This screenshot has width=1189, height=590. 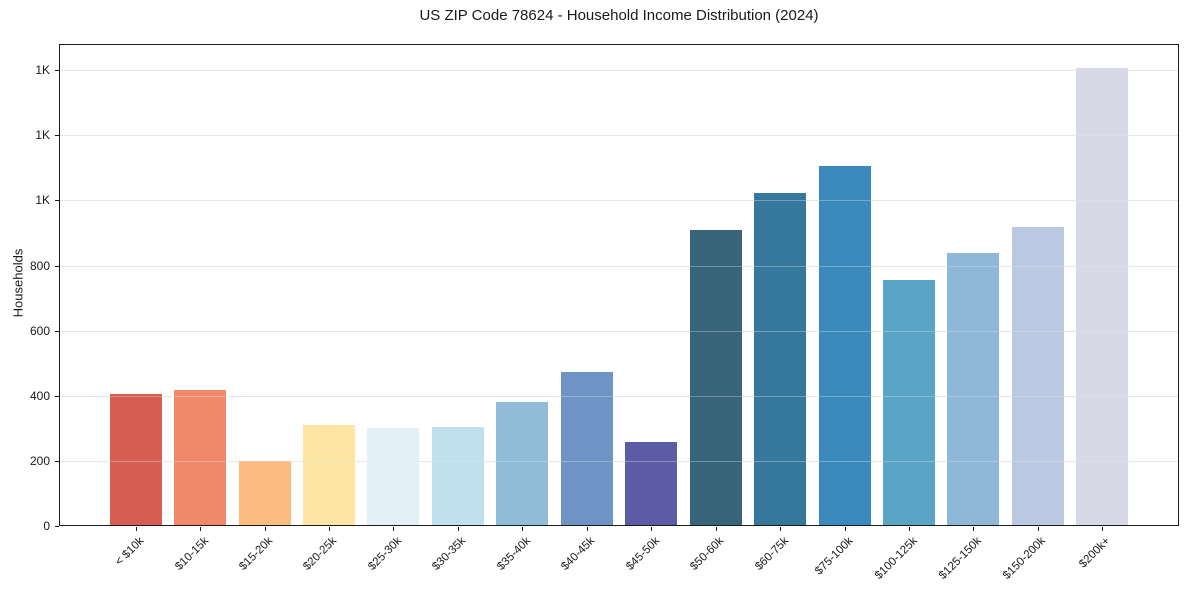 I want to click on x-tick-label: $60-75k, so click(x=771, y=554).